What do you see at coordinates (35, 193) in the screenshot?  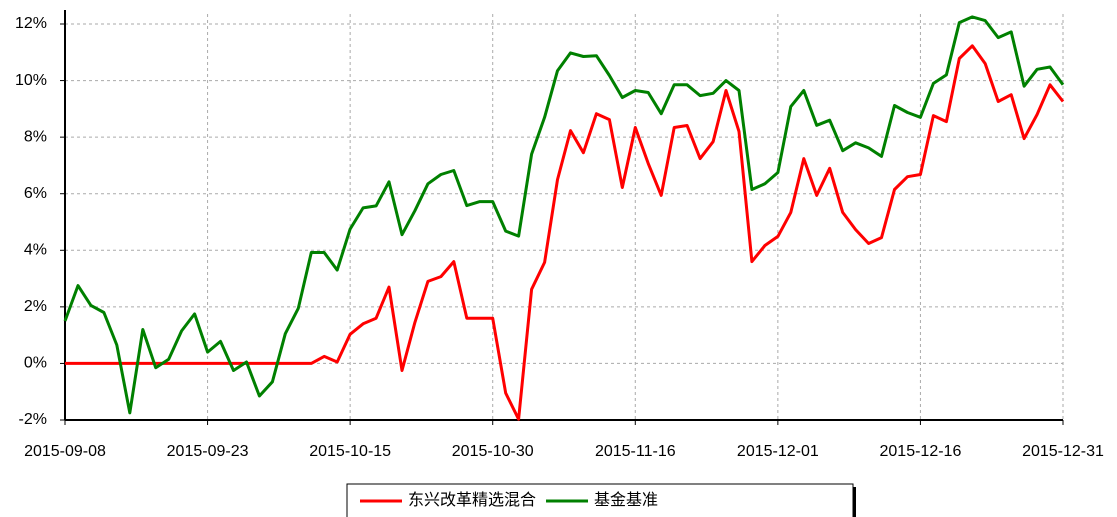 I see `y-tick-label: 6%` at bounding box center [35, 193].